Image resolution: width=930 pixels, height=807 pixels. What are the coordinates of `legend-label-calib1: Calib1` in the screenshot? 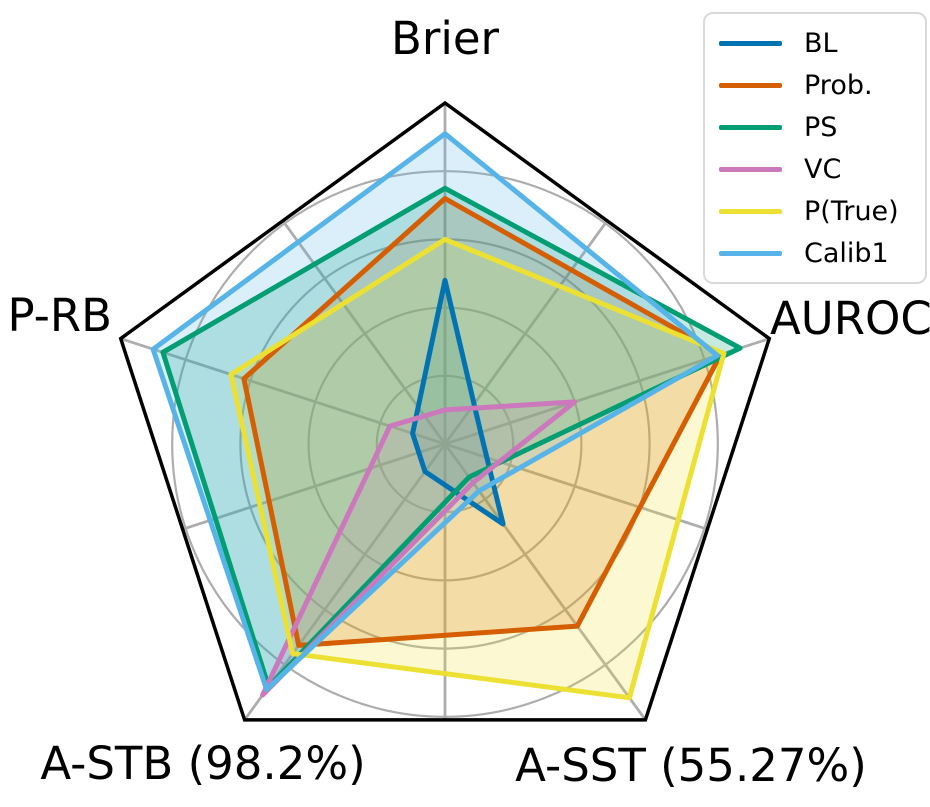 It's located at (846, 253).